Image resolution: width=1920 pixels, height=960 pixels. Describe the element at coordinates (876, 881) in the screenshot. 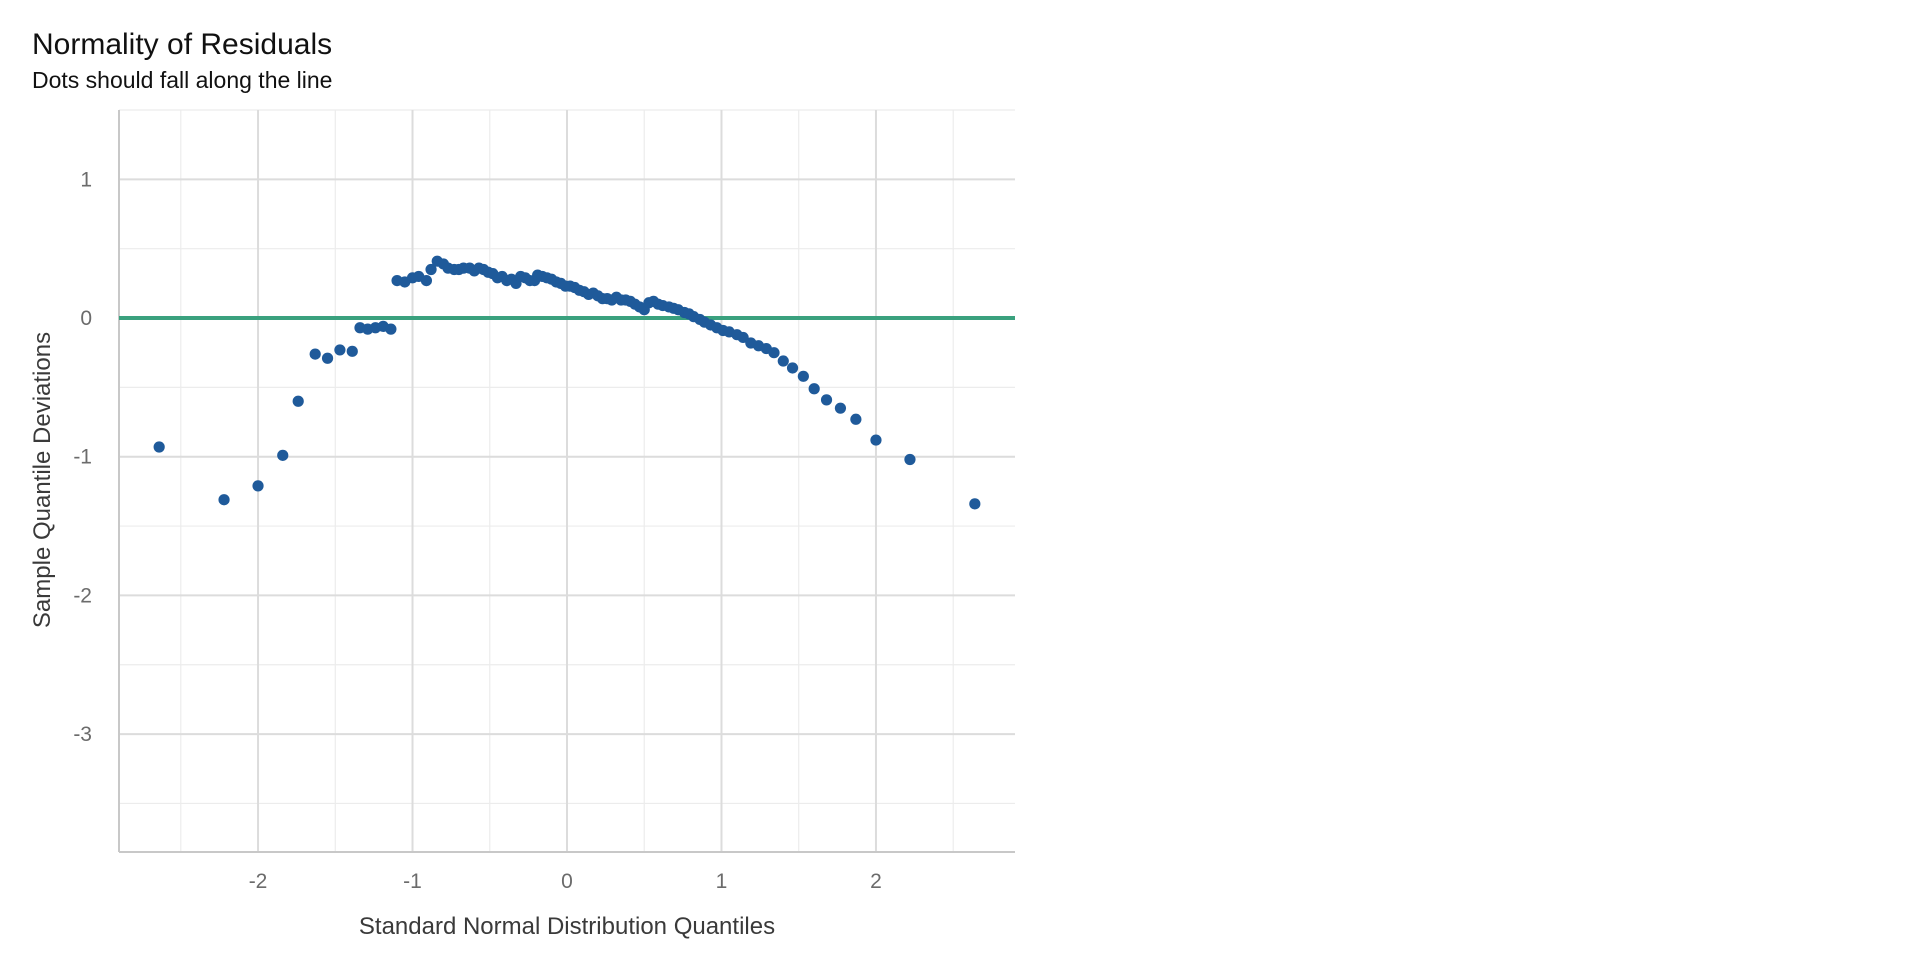

I see `x-tick-label: 2` at that location.